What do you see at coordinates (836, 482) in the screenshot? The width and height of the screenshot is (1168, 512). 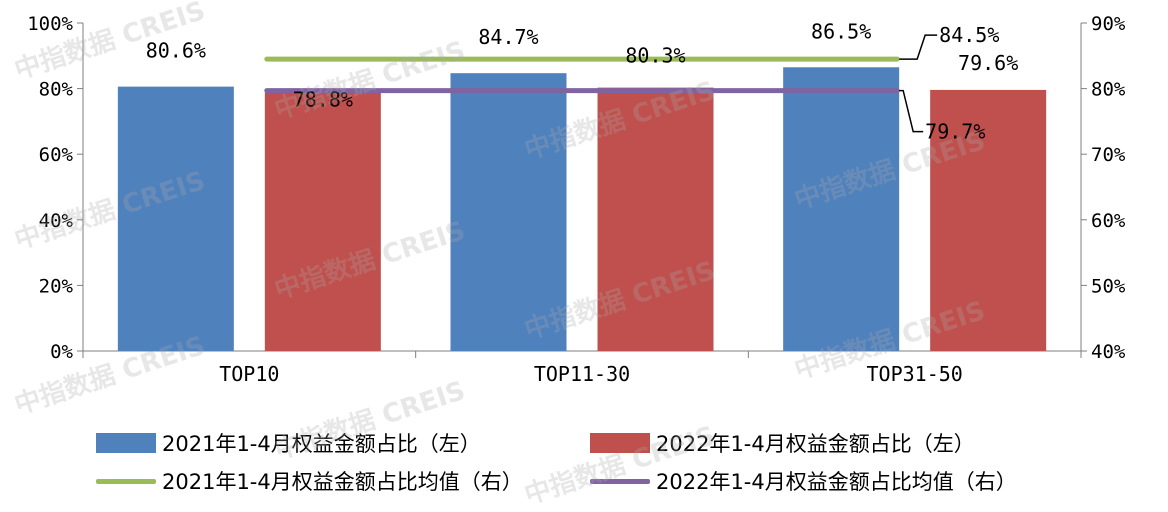 I see `legend-label-2022-avg: 2022年1-4月权益金额占比均值（右）` at bounding box center [836, 482].